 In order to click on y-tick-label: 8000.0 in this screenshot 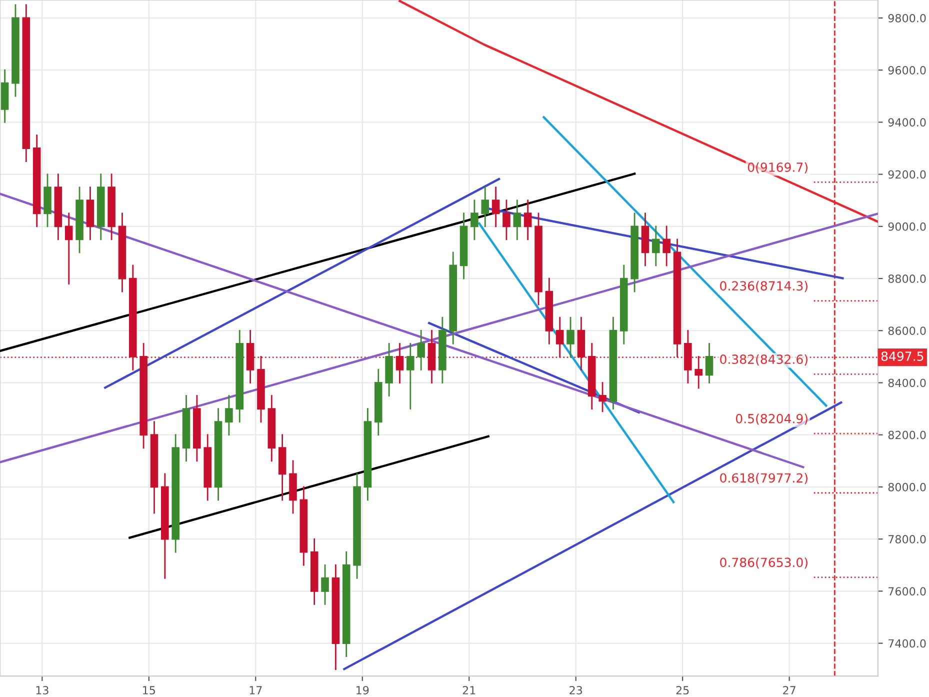, I will do `click(907, 487)`.